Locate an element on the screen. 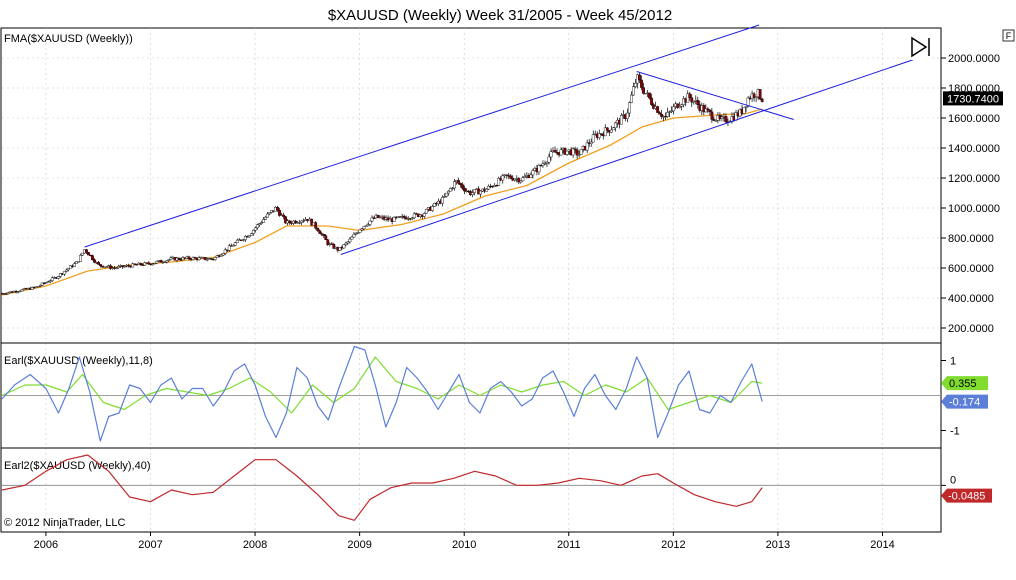 The height and width of the screenshot is (580, 1016). price-tick-label: 1600.0000 is located at coordinates (974, 119).